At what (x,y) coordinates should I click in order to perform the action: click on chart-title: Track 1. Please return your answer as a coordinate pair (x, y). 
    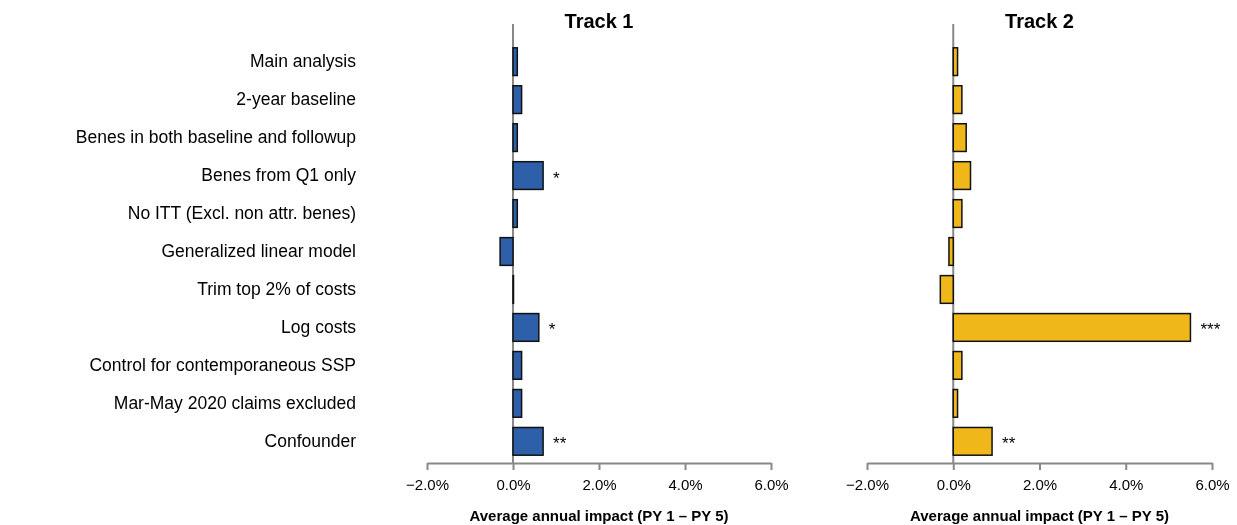
    Looking at the image, I should click on (599, 21).